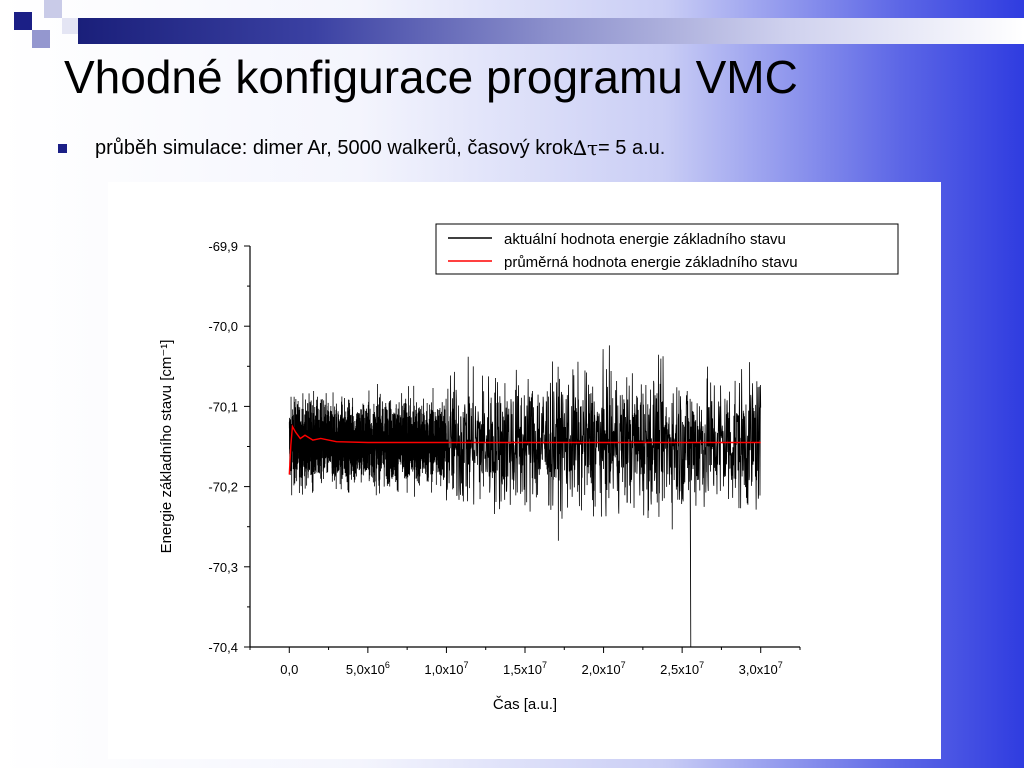 This screenshot has width=1024, height=768. What do you see at coordinates (632, 147) in the screenshot?
I see `bullet-suffix: = 5 a.u.` at bounding box center [632, 147].